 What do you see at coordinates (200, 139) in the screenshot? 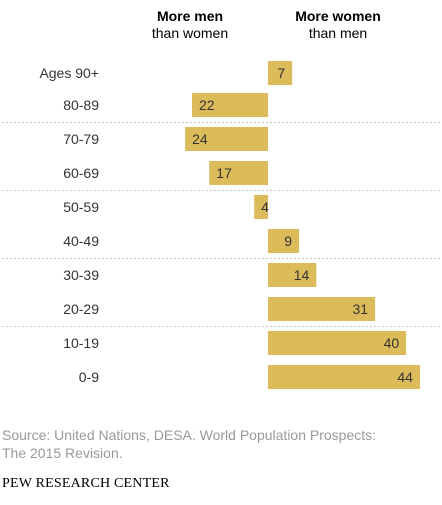
I see `value-label: 24` at bounding box center [200, 139].